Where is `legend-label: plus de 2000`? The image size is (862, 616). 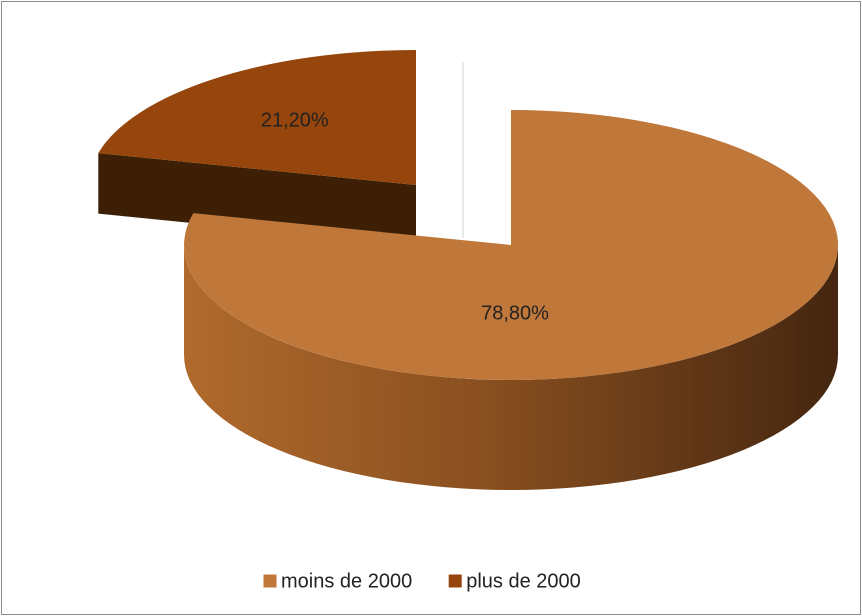
legend-label: plus de 2000 is located at coordinates (523, 581).